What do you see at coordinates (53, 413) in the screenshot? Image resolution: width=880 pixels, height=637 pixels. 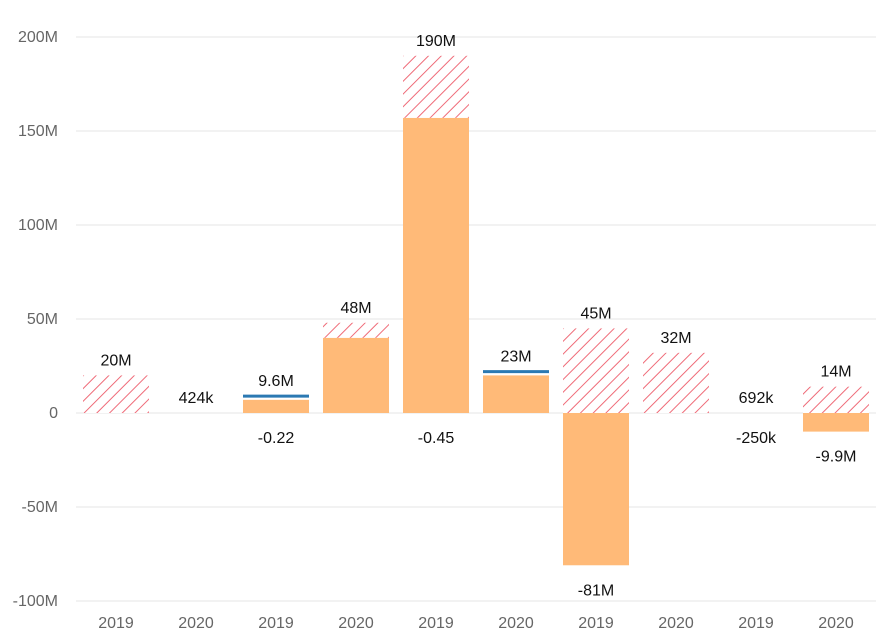 I see `y-tick-label: 0` at bounding box center [53, 413].